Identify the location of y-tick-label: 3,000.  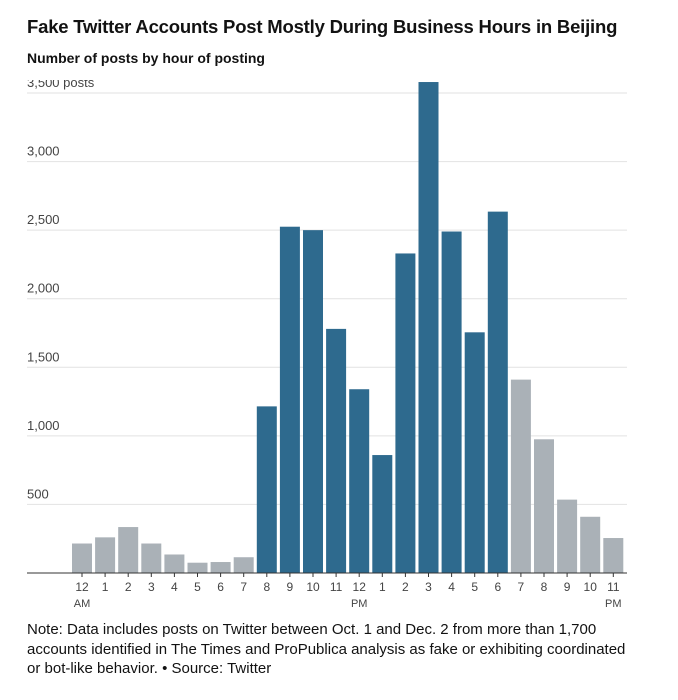
(43, 151).